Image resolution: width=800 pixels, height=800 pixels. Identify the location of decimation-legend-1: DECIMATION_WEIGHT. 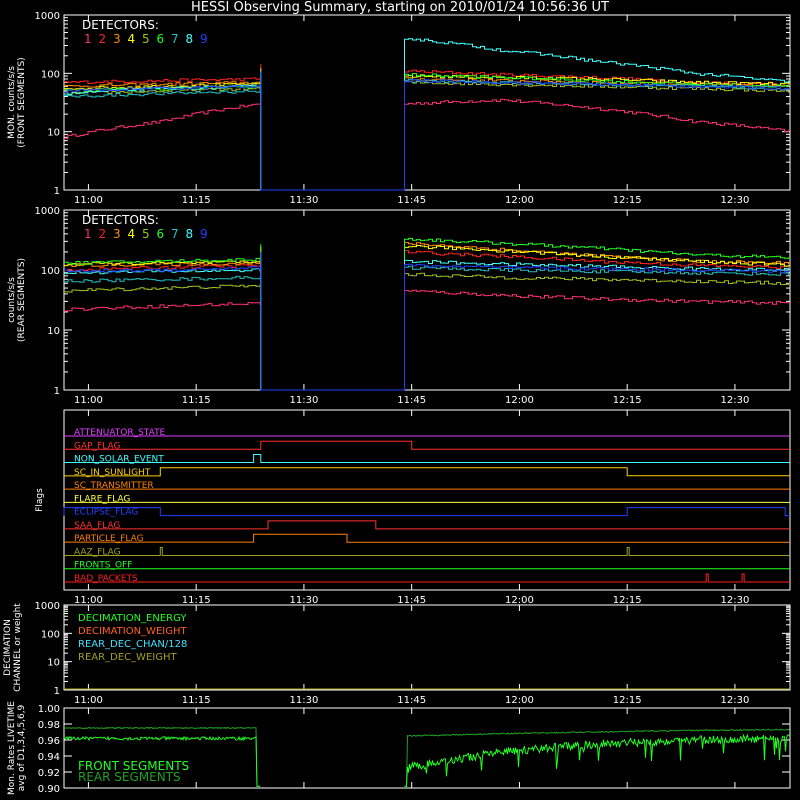
(132, 631).